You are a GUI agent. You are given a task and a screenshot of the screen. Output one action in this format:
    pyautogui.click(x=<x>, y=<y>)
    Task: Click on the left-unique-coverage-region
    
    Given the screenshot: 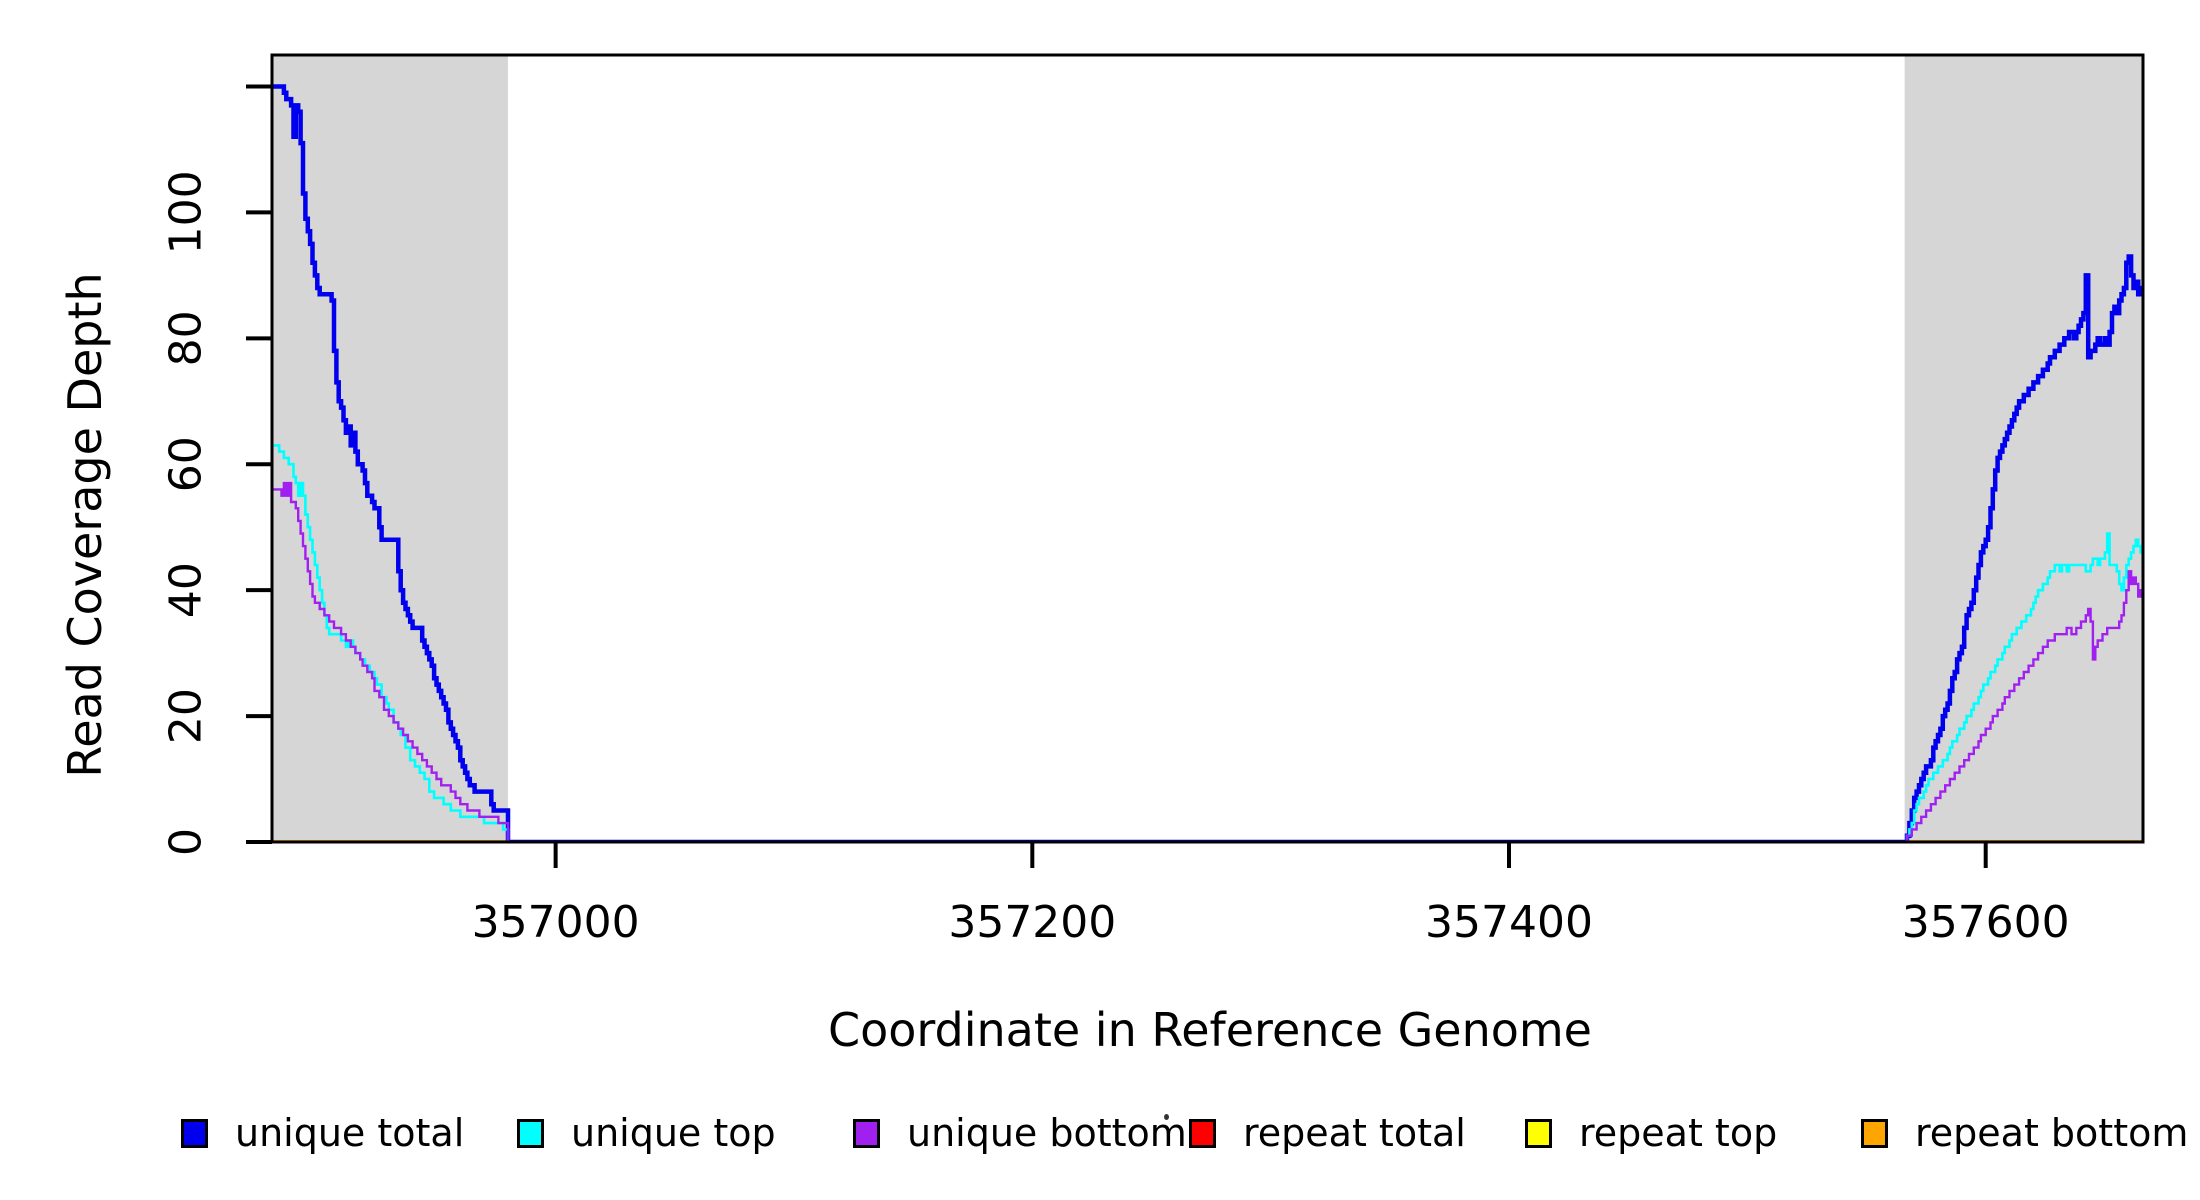 What is the action you would take?
    pyautogui.click(x=390, y=448)
    